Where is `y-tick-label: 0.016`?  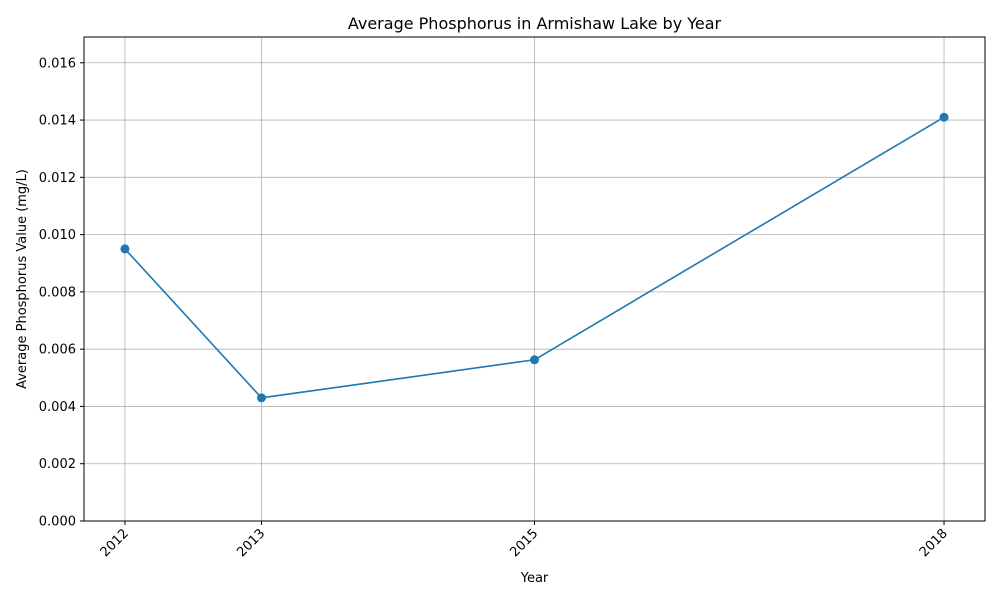 y-tick-label: 0.016 is located at coordinates (57, 63).